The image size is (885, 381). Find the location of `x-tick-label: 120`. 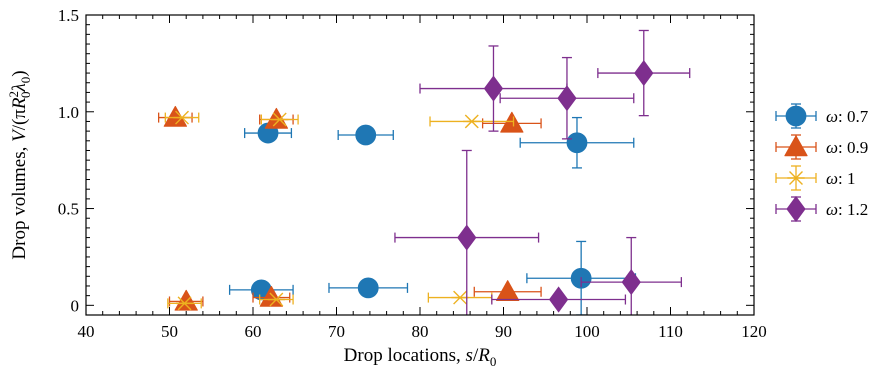

x-tick-label: 120 is located at coordinates (754, 331).